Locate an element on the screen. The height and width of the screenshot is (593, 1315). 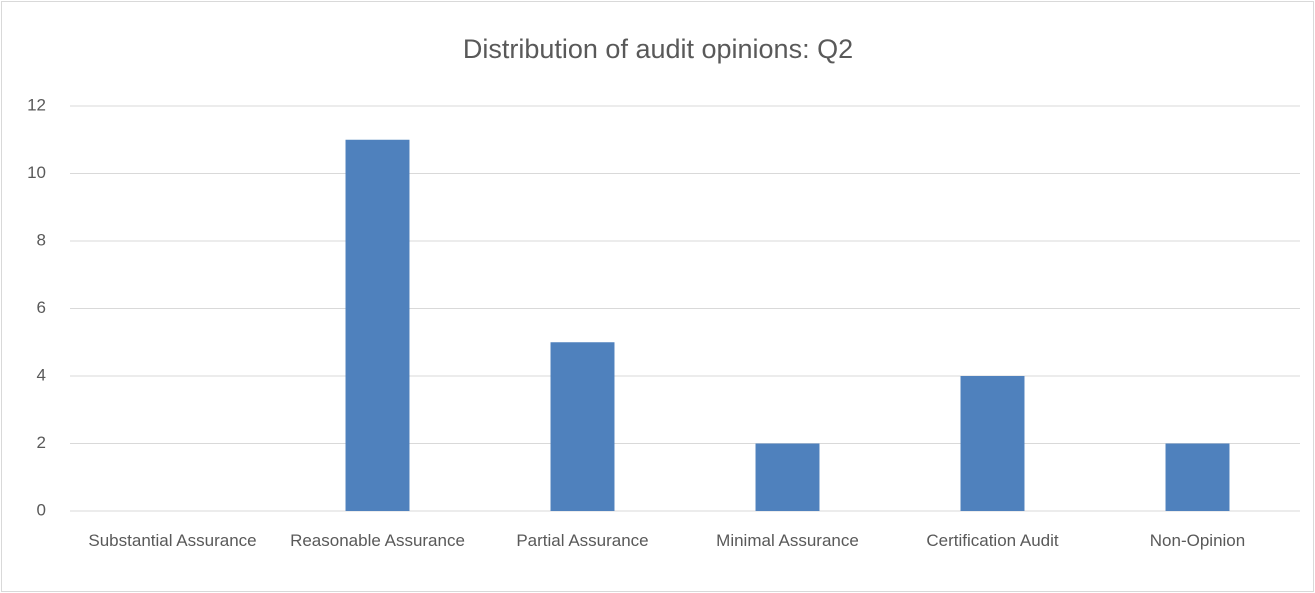
y-tick-label: 10 is located at coordinates (36, 172).